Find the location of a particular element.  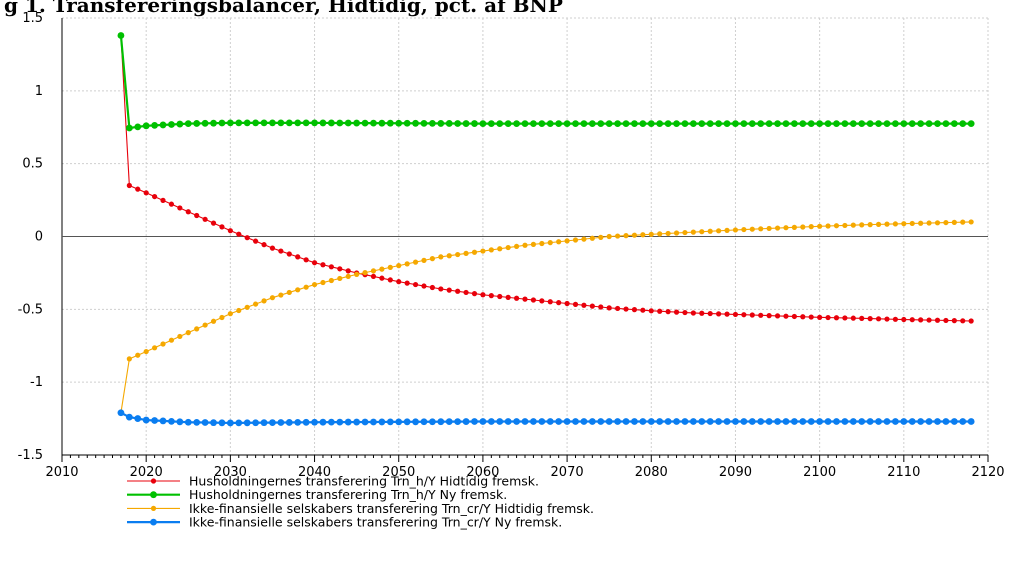

legend-swatch-marker is located at coordinates (153, 508).